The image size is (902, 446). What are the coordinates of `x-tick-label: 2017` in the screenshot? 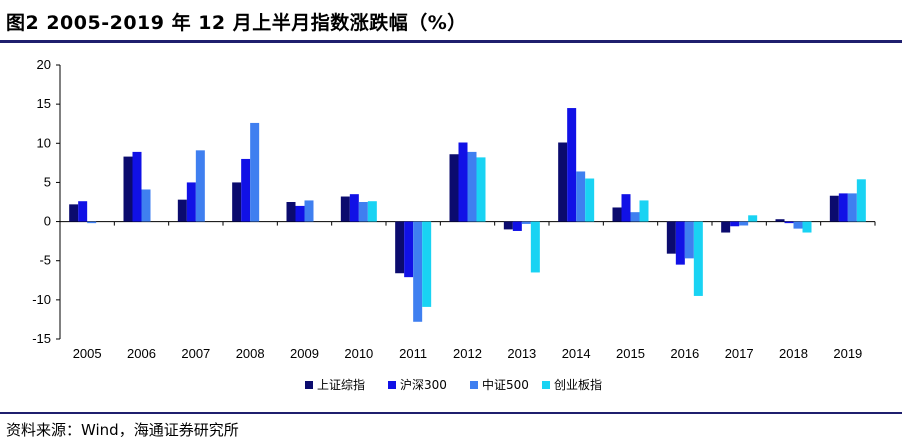 It's located at (739, 353).